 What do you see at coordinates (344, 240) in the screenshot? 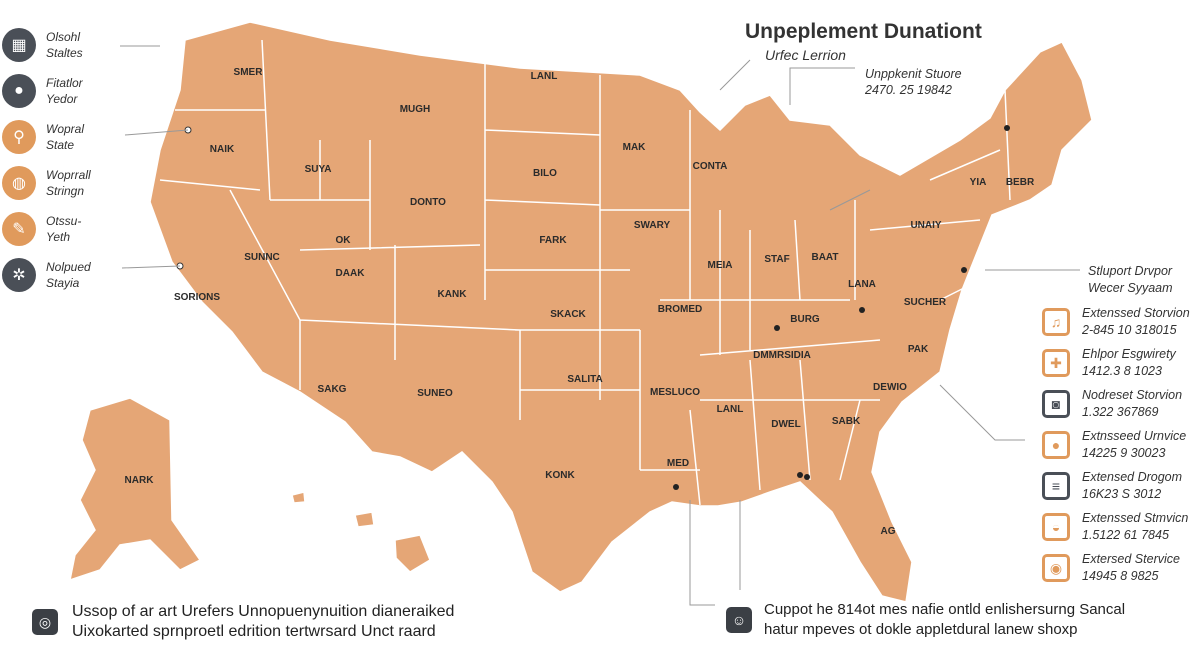
I see `state-label: OK` at bounding box center [344, 240].